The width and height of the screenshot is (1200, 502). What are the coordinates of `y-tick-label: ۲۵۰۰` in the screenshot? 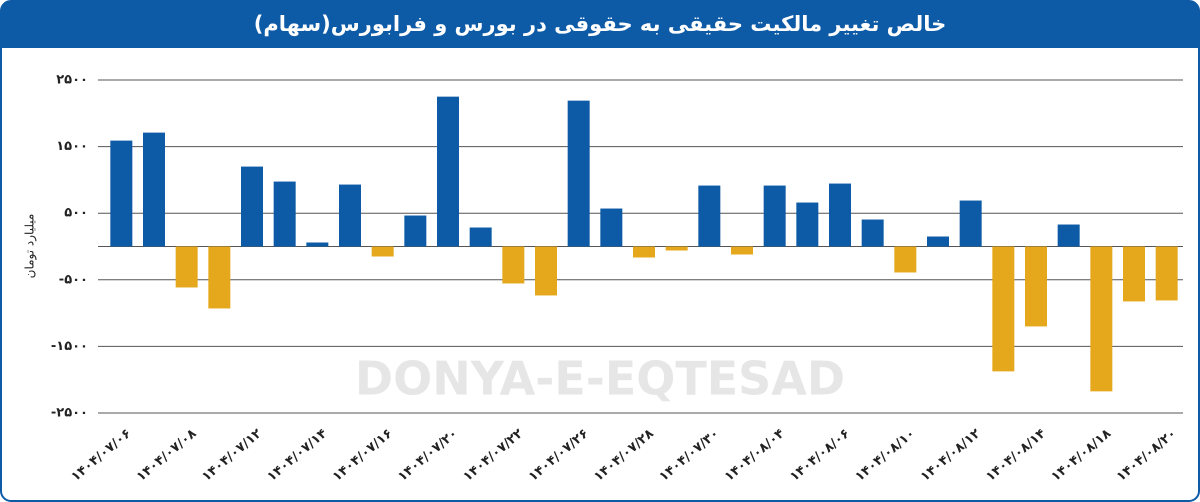 It's located at (72, 80).